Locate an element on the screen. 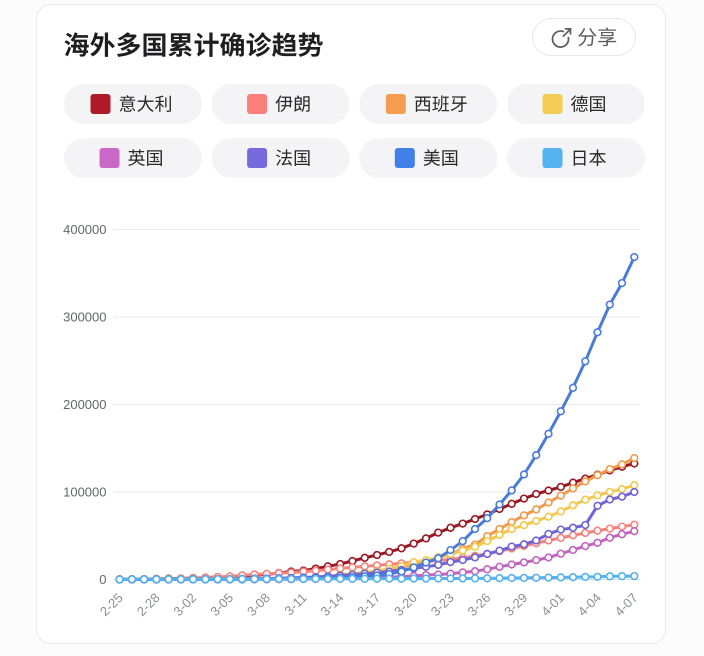  svg-text: 300000 is located at coordinates (84, 317).